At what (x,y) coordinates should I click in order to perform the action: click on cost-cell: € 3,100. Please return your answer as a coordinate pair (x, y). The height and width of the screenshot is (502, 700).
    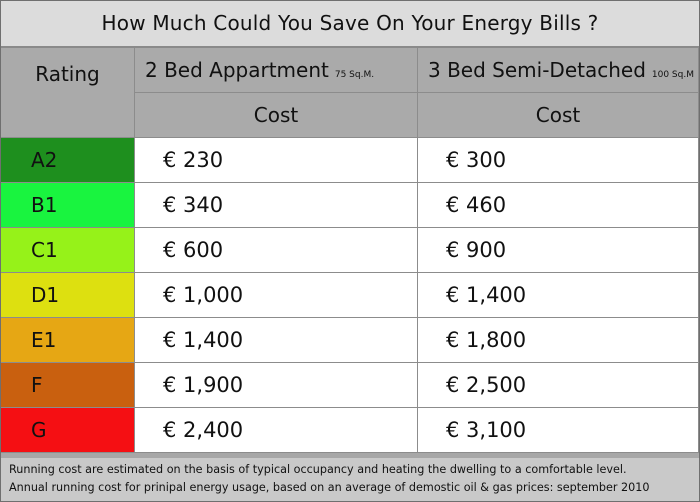
    Looking at the image, I should click on (558, 430).